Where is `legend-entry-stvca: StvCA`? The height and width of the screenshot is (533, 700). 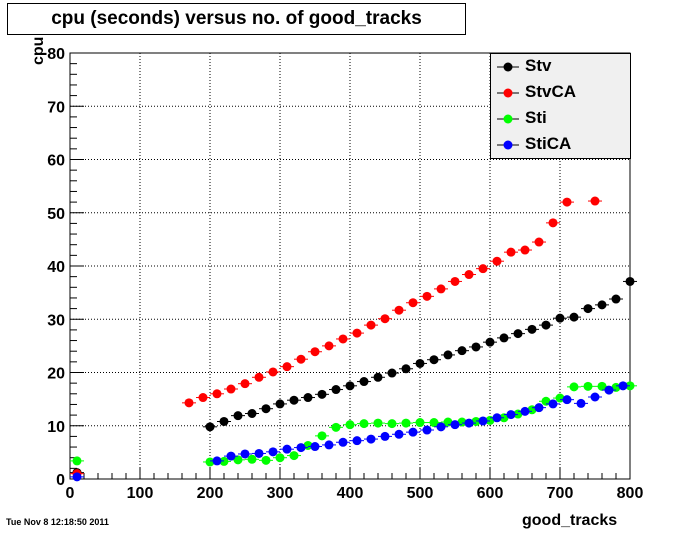 legend-entry-stvca: StvCA is located at coordinates (560, 93).